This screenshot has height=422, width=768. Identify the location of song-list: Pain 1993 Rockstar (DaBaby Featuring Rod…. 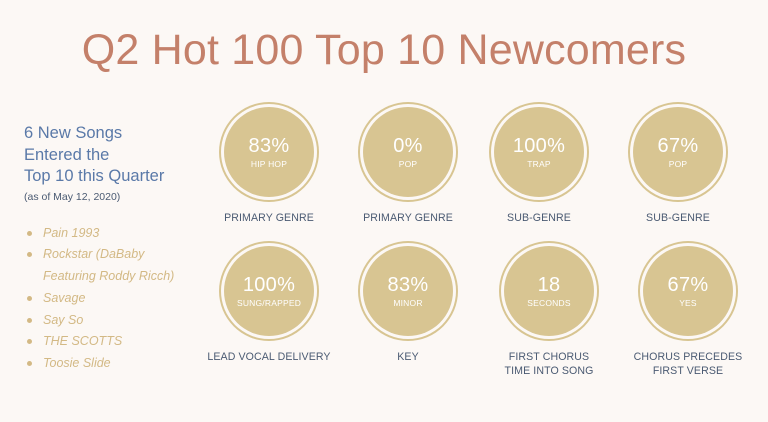
(119, 299).